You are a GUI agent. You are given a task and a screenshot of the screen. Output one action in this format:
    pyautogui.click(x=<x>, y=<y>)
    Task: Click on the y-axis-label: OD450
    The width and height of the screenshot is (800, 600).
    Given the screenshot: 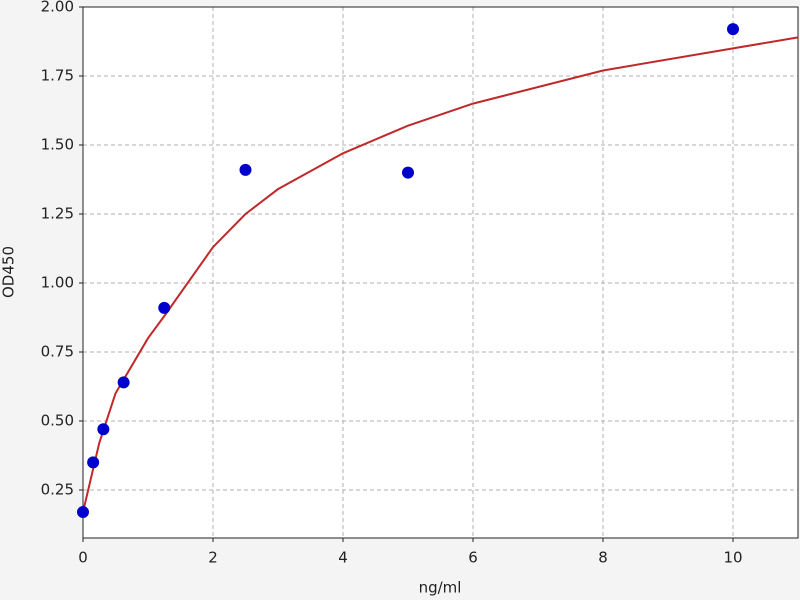 What is the action you would take?
    pyautogui.click(x=9, y=272)
    